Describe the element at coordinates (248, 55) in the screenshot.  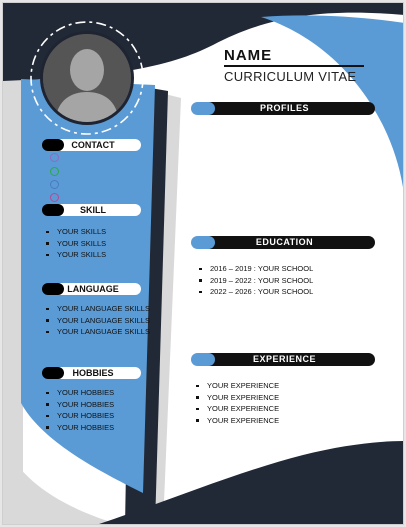
I see `person-name: NAME` at that location.